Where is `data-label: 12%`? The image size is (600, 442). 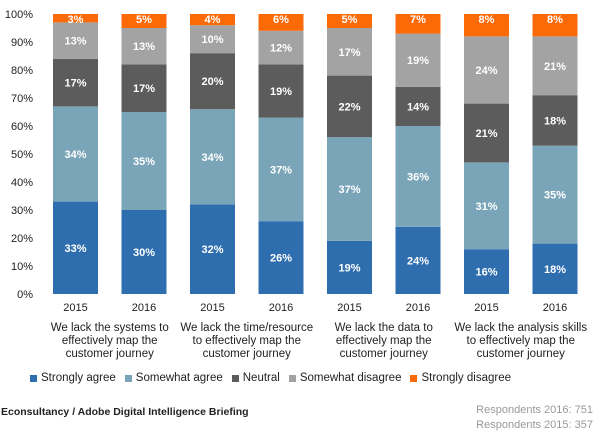 data-label: 12% is located at coordinates (281, 49).